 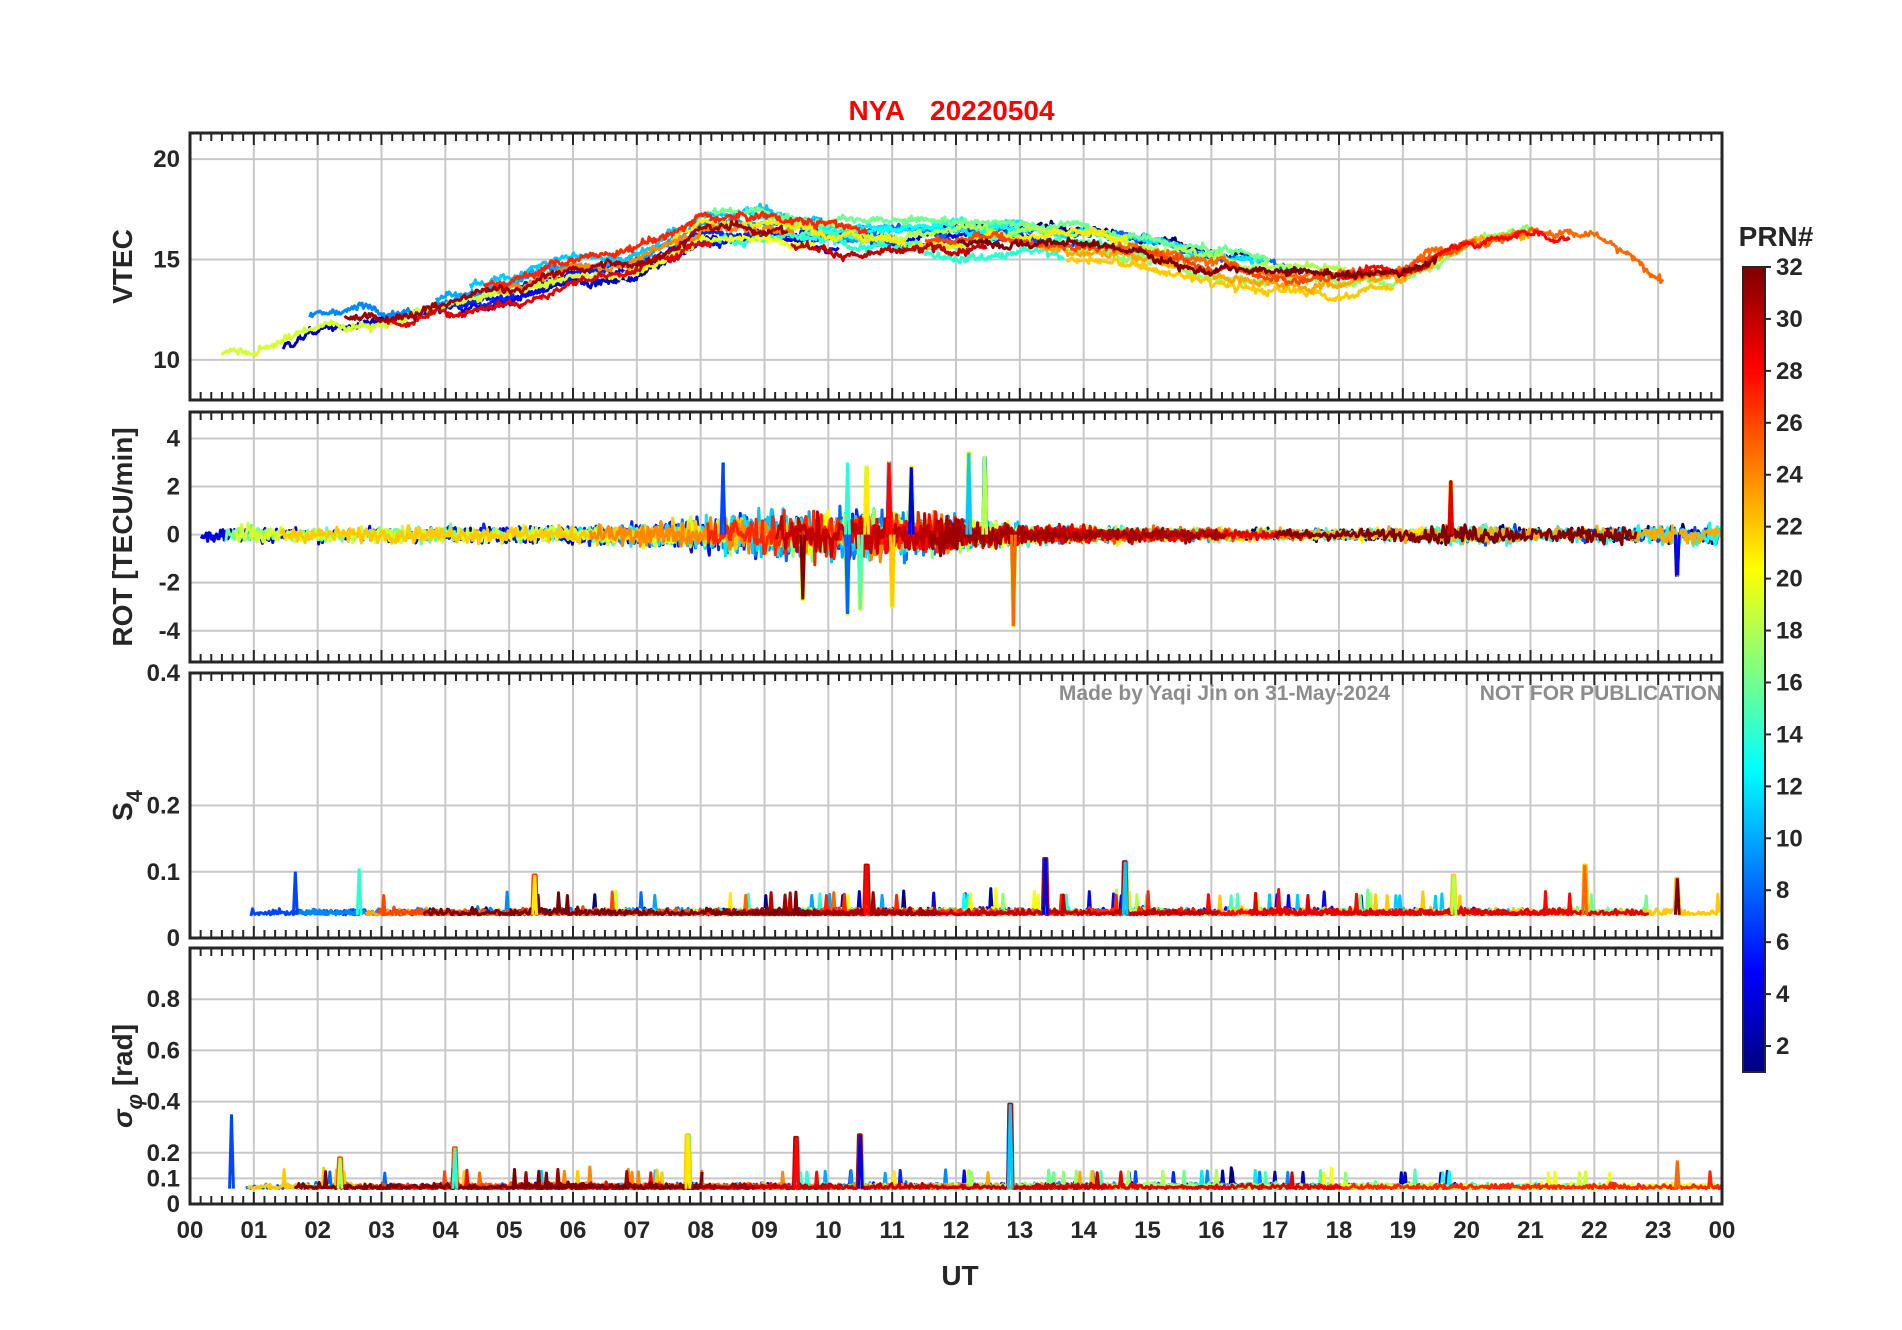 I want to click on colorbar-tick-label: 2, so click(x=1782, y=1046).